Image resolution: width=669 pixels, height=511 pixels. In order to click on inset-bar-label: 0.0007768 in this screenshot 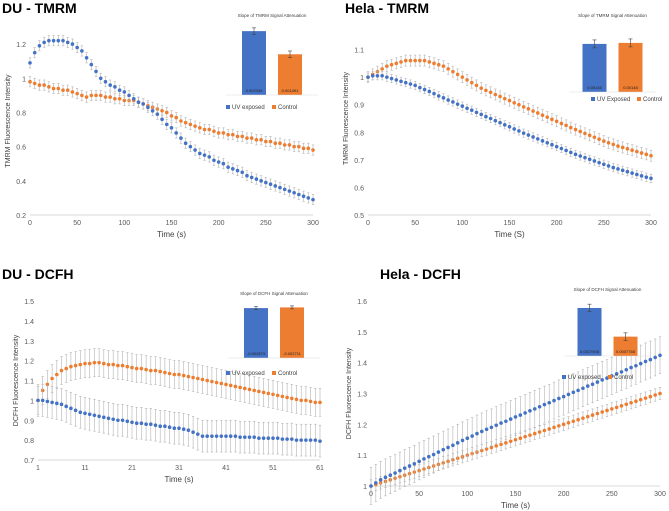, I will do `click(626, 351)`.